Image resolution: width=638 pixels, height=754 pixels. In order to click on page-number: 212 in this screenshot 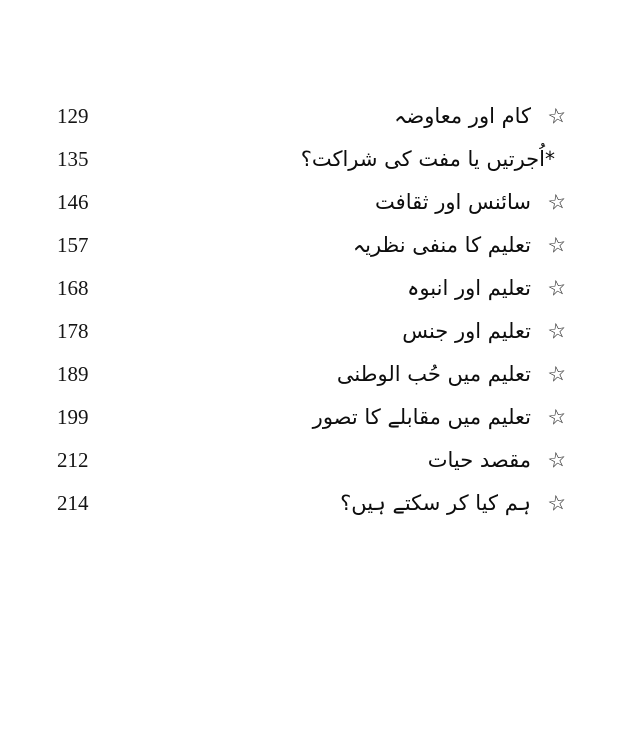, I will do `click(73, 460)`.